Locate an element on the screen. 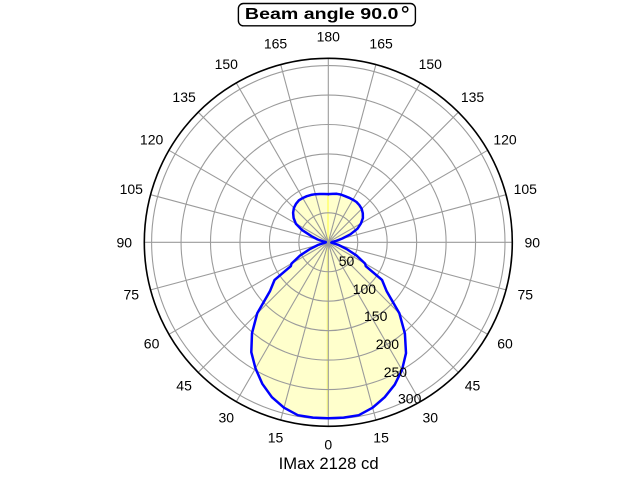 This screenshot has height=480, width=640. svg-text: 0 is located at coordinates (328, 445).